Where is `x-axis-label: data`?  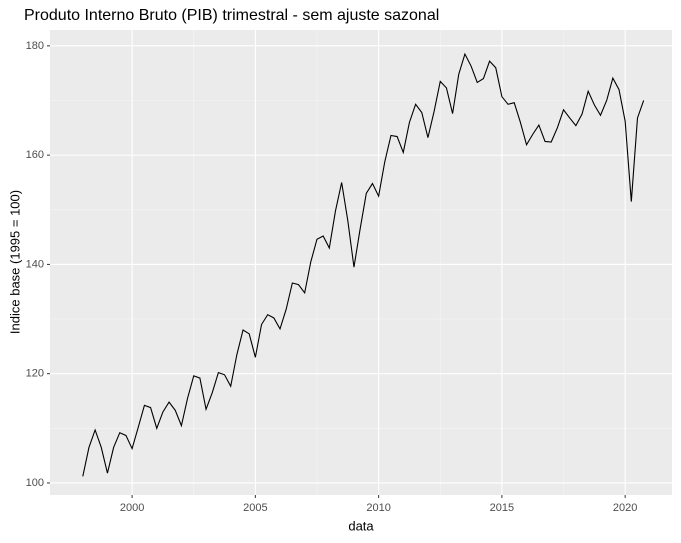 x-axis-label: data is located at coordinates (361, 525).